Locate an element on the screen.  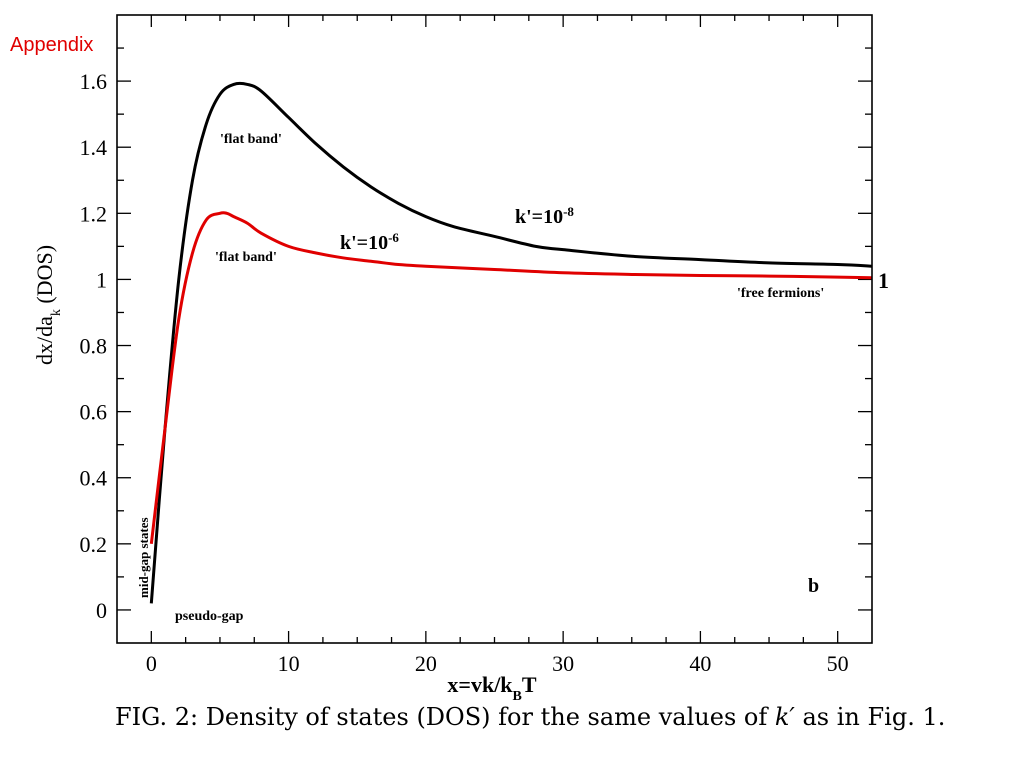
right-value-label: 1 is located at coordinates (883, 280).